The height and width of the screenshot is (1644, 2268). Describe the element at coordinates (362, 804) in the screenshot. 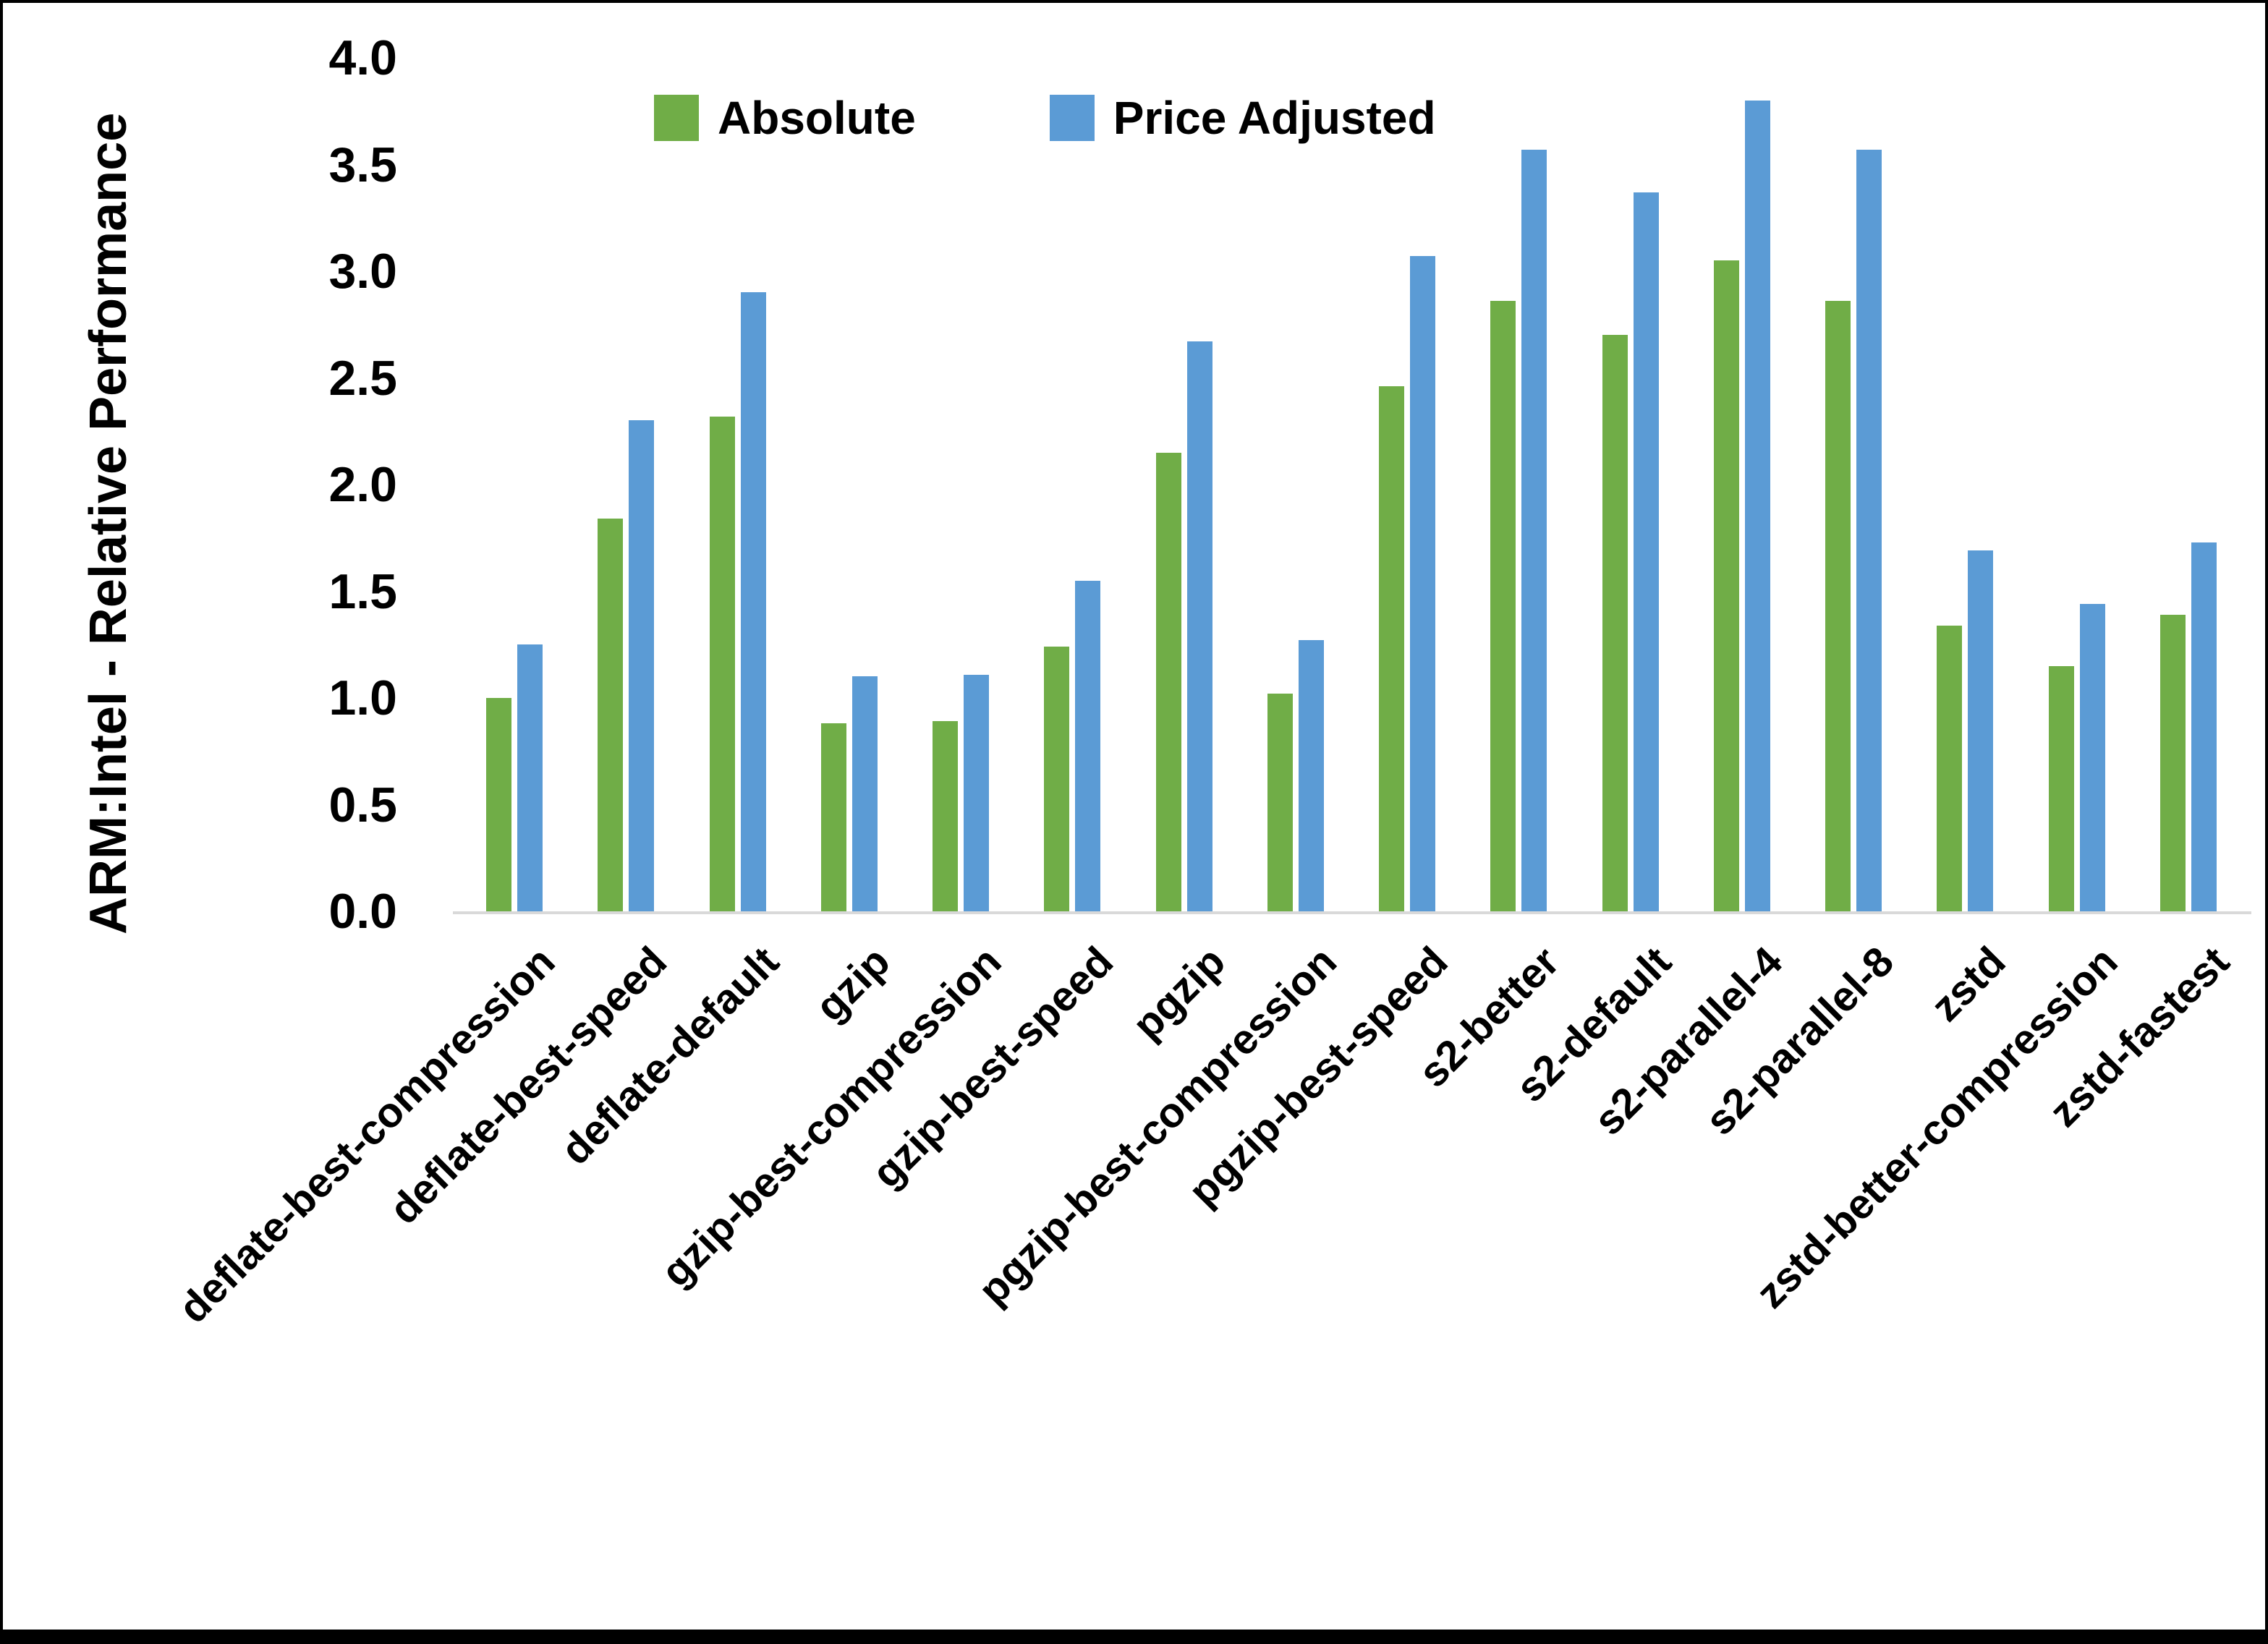

I see `y-tick-label: 0.5` at that location.